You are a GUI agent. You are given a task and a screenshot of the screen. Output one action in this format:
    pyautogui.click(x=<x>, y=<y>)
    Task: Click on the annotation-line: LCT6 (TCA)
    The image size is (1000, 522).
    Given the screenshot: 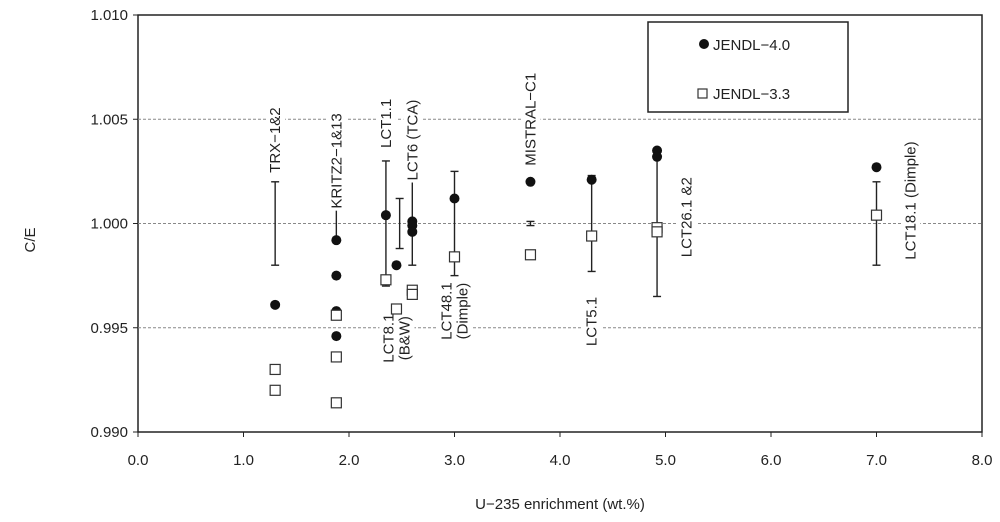 What is the action you would take?
    pyautogui.click(x=412, y=140)
    